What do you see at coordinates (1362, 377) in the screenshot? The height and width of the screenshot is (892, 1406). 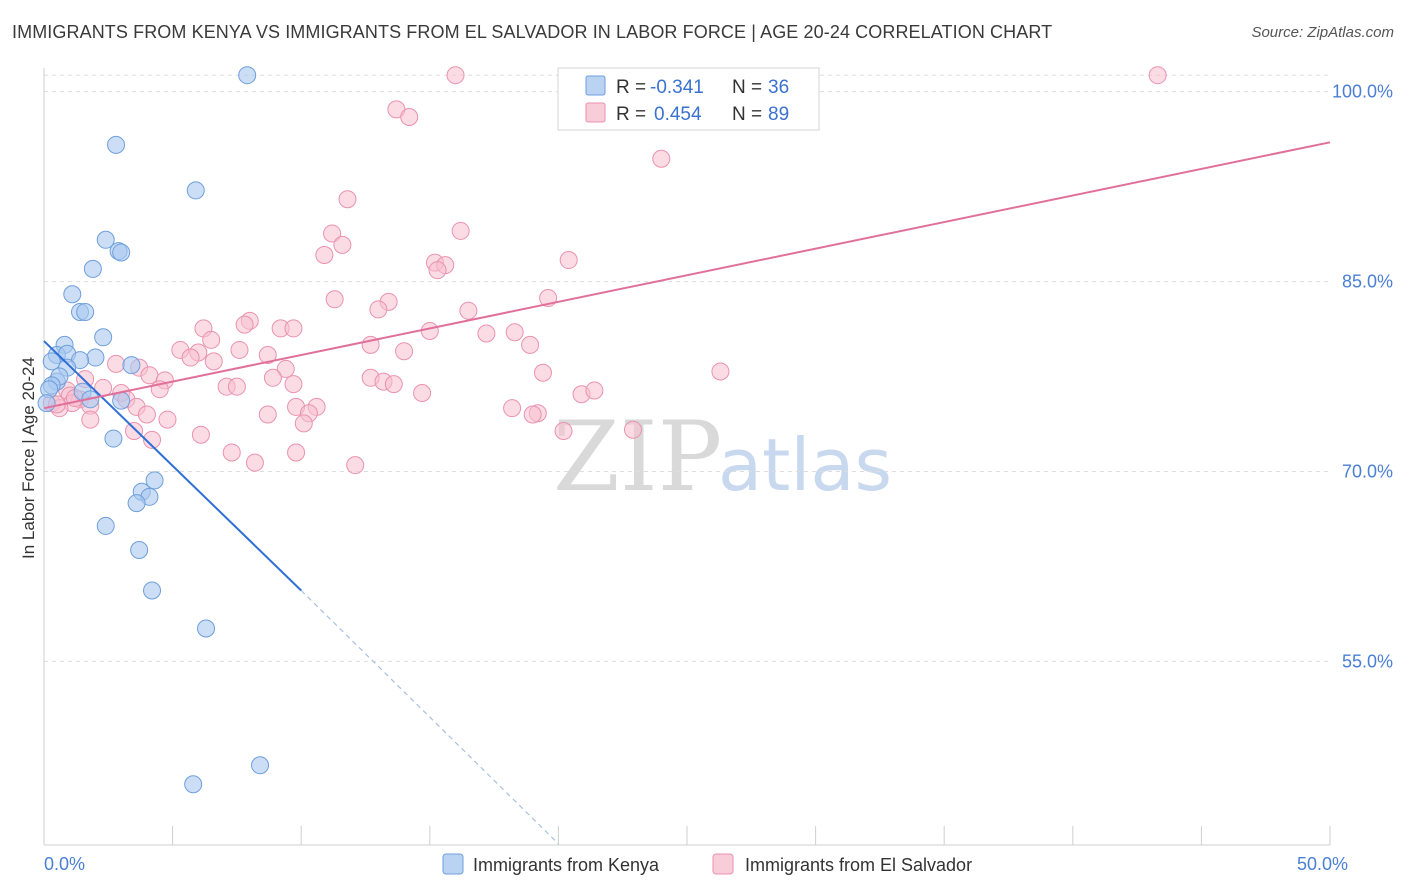 I see `y-tick-labels: 100.0% 85.0% 70.0% 55.0%` at bounding box center [1362, 377].